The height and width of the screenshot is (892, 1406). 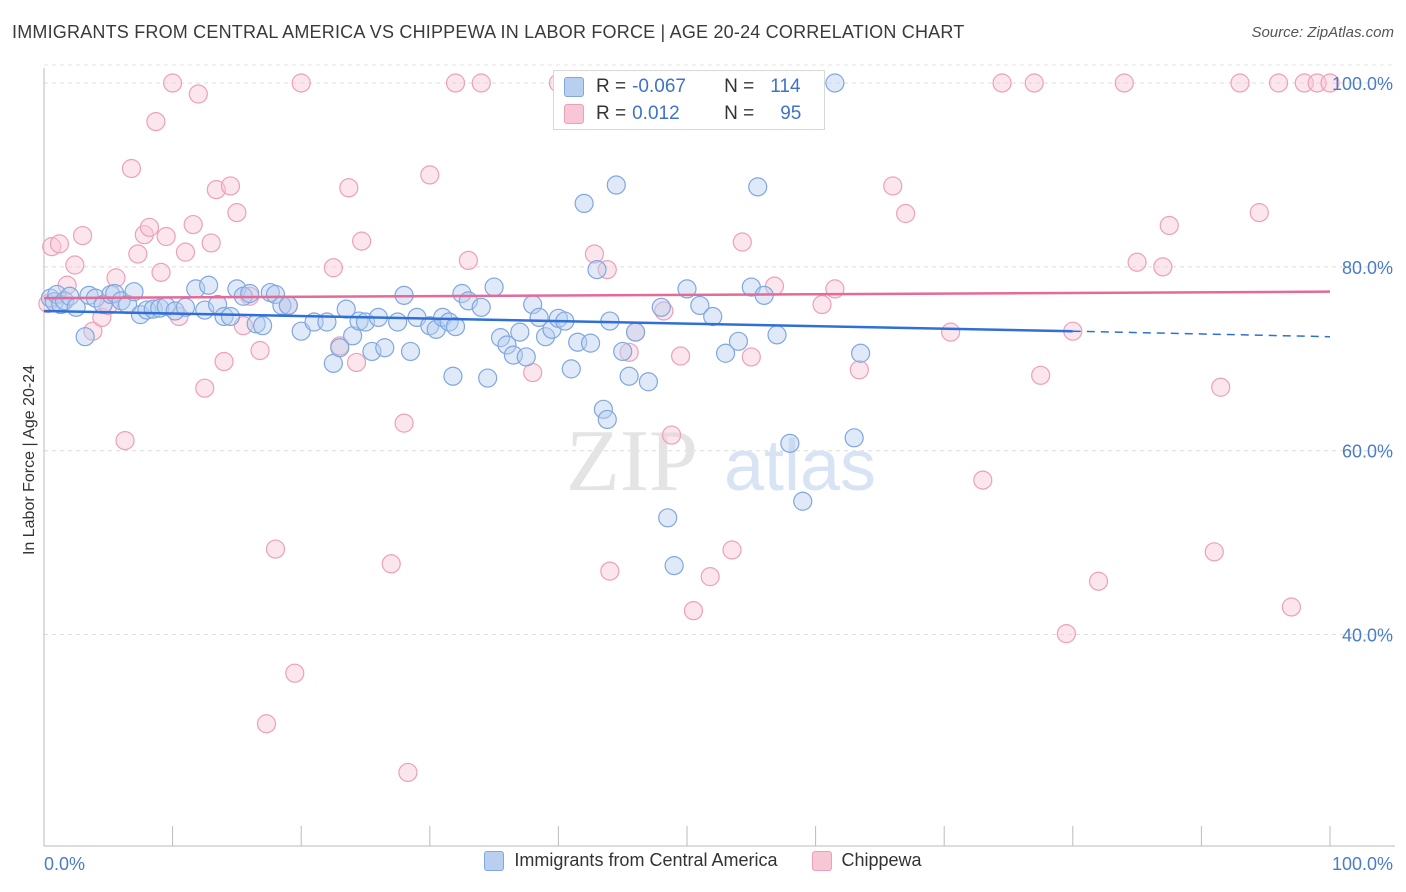 I want to click on stats-swatch-pink, so click(x=574, y=114).